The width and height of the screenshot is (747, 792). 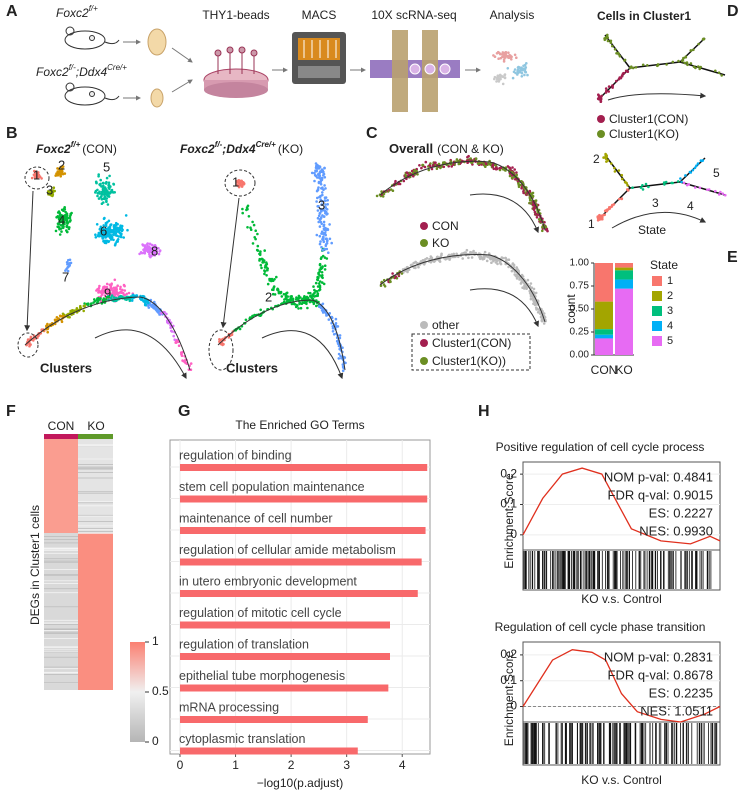 I want to click on chip-icon, so click(x=415, y=71).